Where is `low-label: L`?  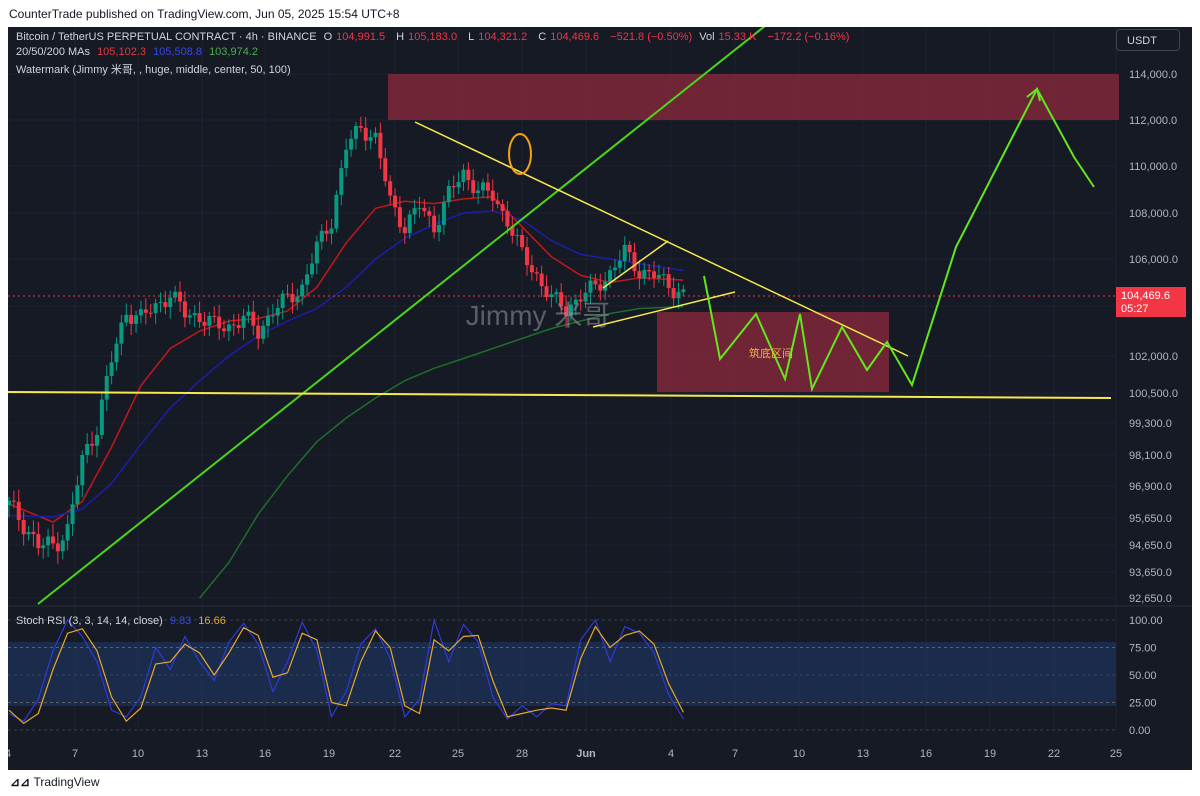
low-label: L is located at coordinates (471, 37).